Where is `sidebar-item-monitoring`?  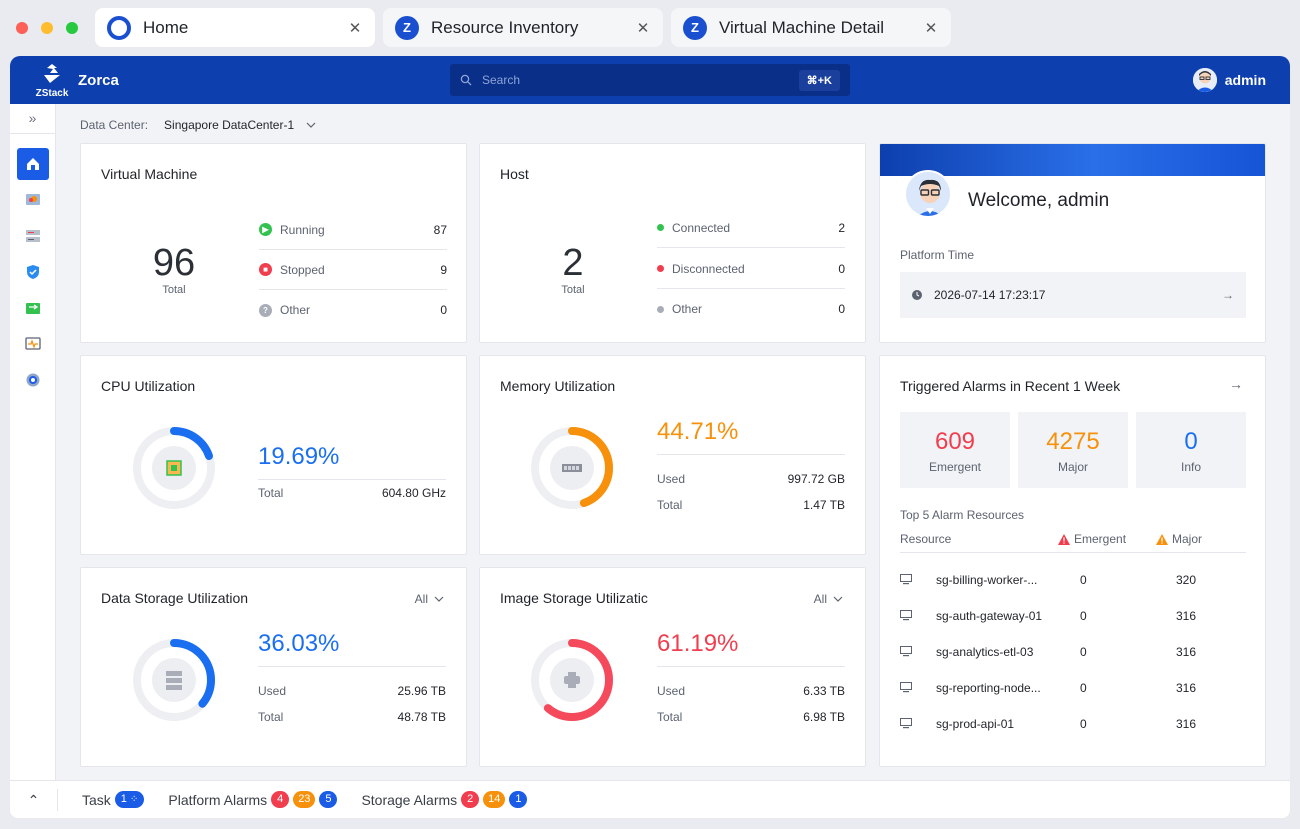 sidebar-item-monitoring is located at coordinates (33, 344).